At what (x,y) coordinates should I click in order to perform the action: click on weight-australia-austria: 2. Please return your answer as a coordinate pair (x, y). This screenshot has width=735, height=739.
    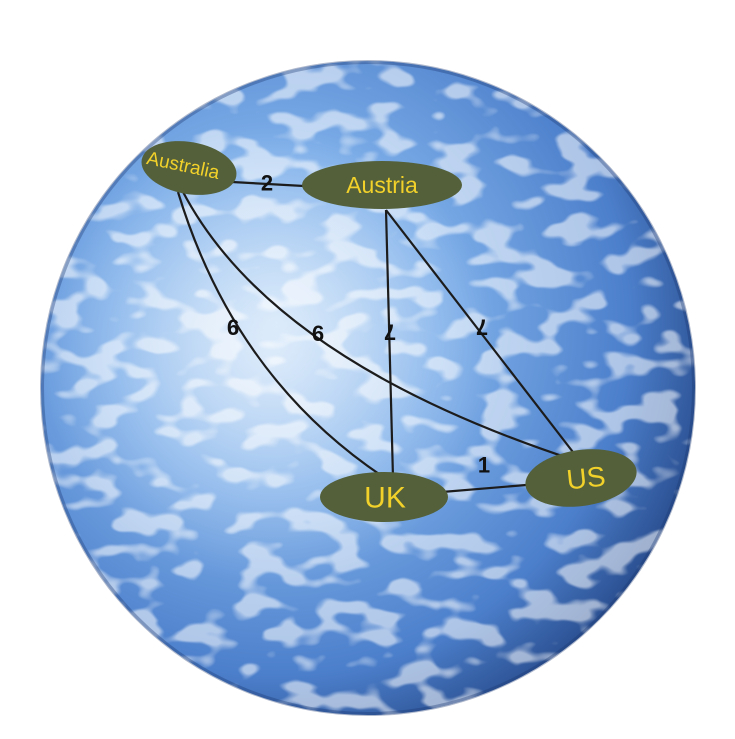
    Looking at the image, I should click on (267, 183).